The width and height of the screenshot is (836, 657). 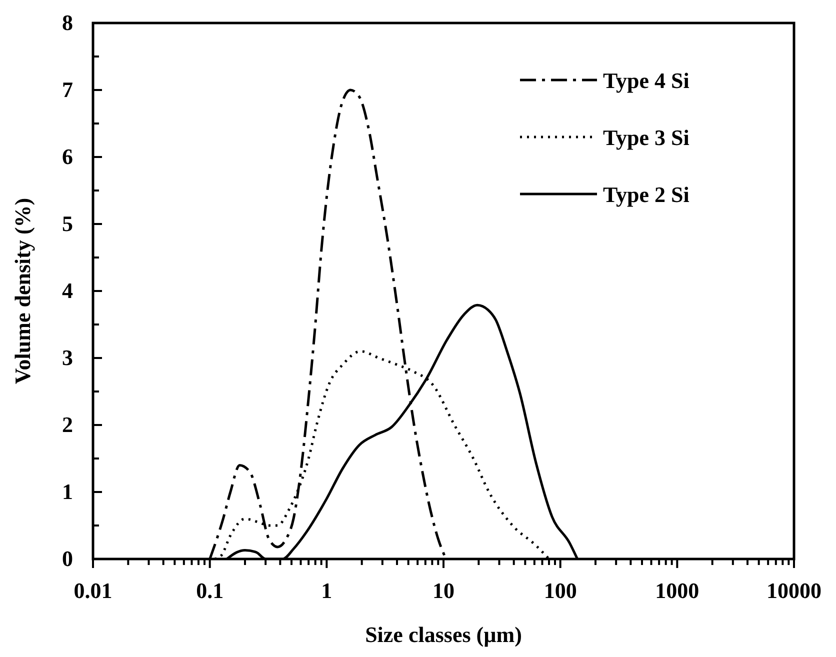 What do you see at coordinates (646, 137) in the screenshot?
I see `legend-label: Type 3 Si` at bounding box center [646, 137].